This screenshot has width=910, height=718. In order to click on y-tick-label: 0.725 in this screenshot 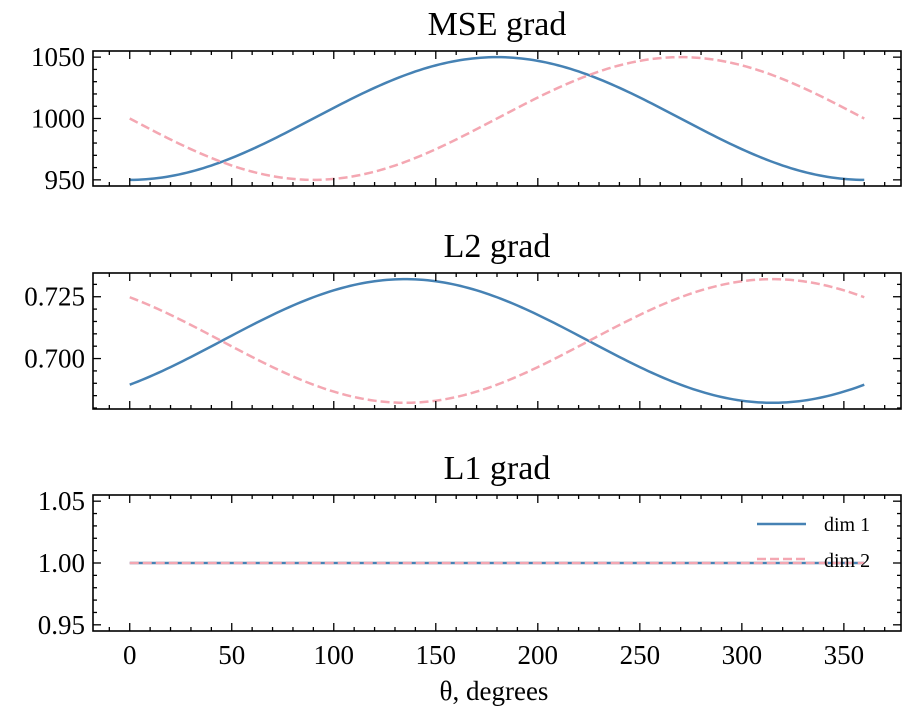, I will do `click(54, 297)`.